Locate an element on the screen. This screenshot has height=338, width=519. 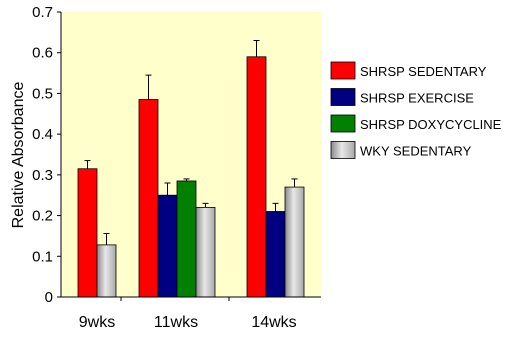
y-axis-label: Relative Absorbance is located at coordinates (18, 155).